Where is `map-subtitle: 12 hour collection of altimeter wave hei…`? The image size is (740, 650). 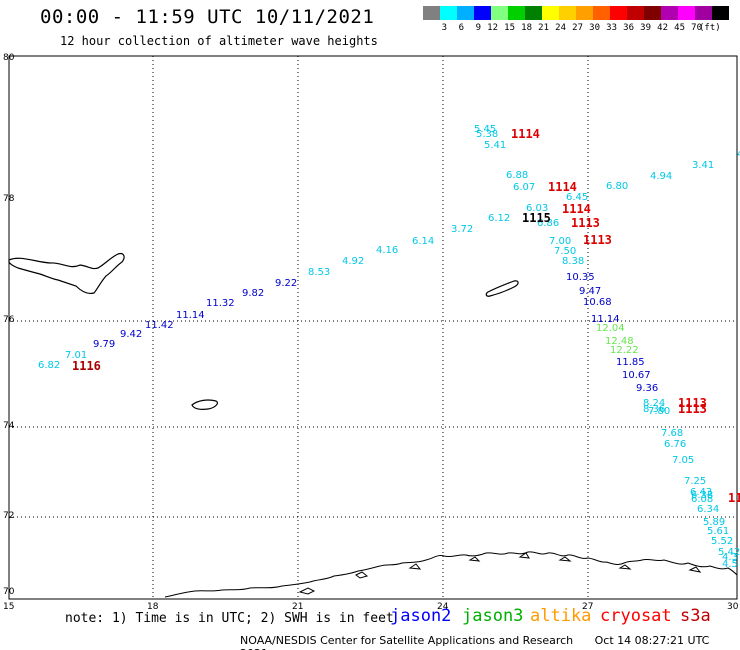
map-subtitle: 12 hour collection of altimeter wave hei… is located at coordinates (219, 41).